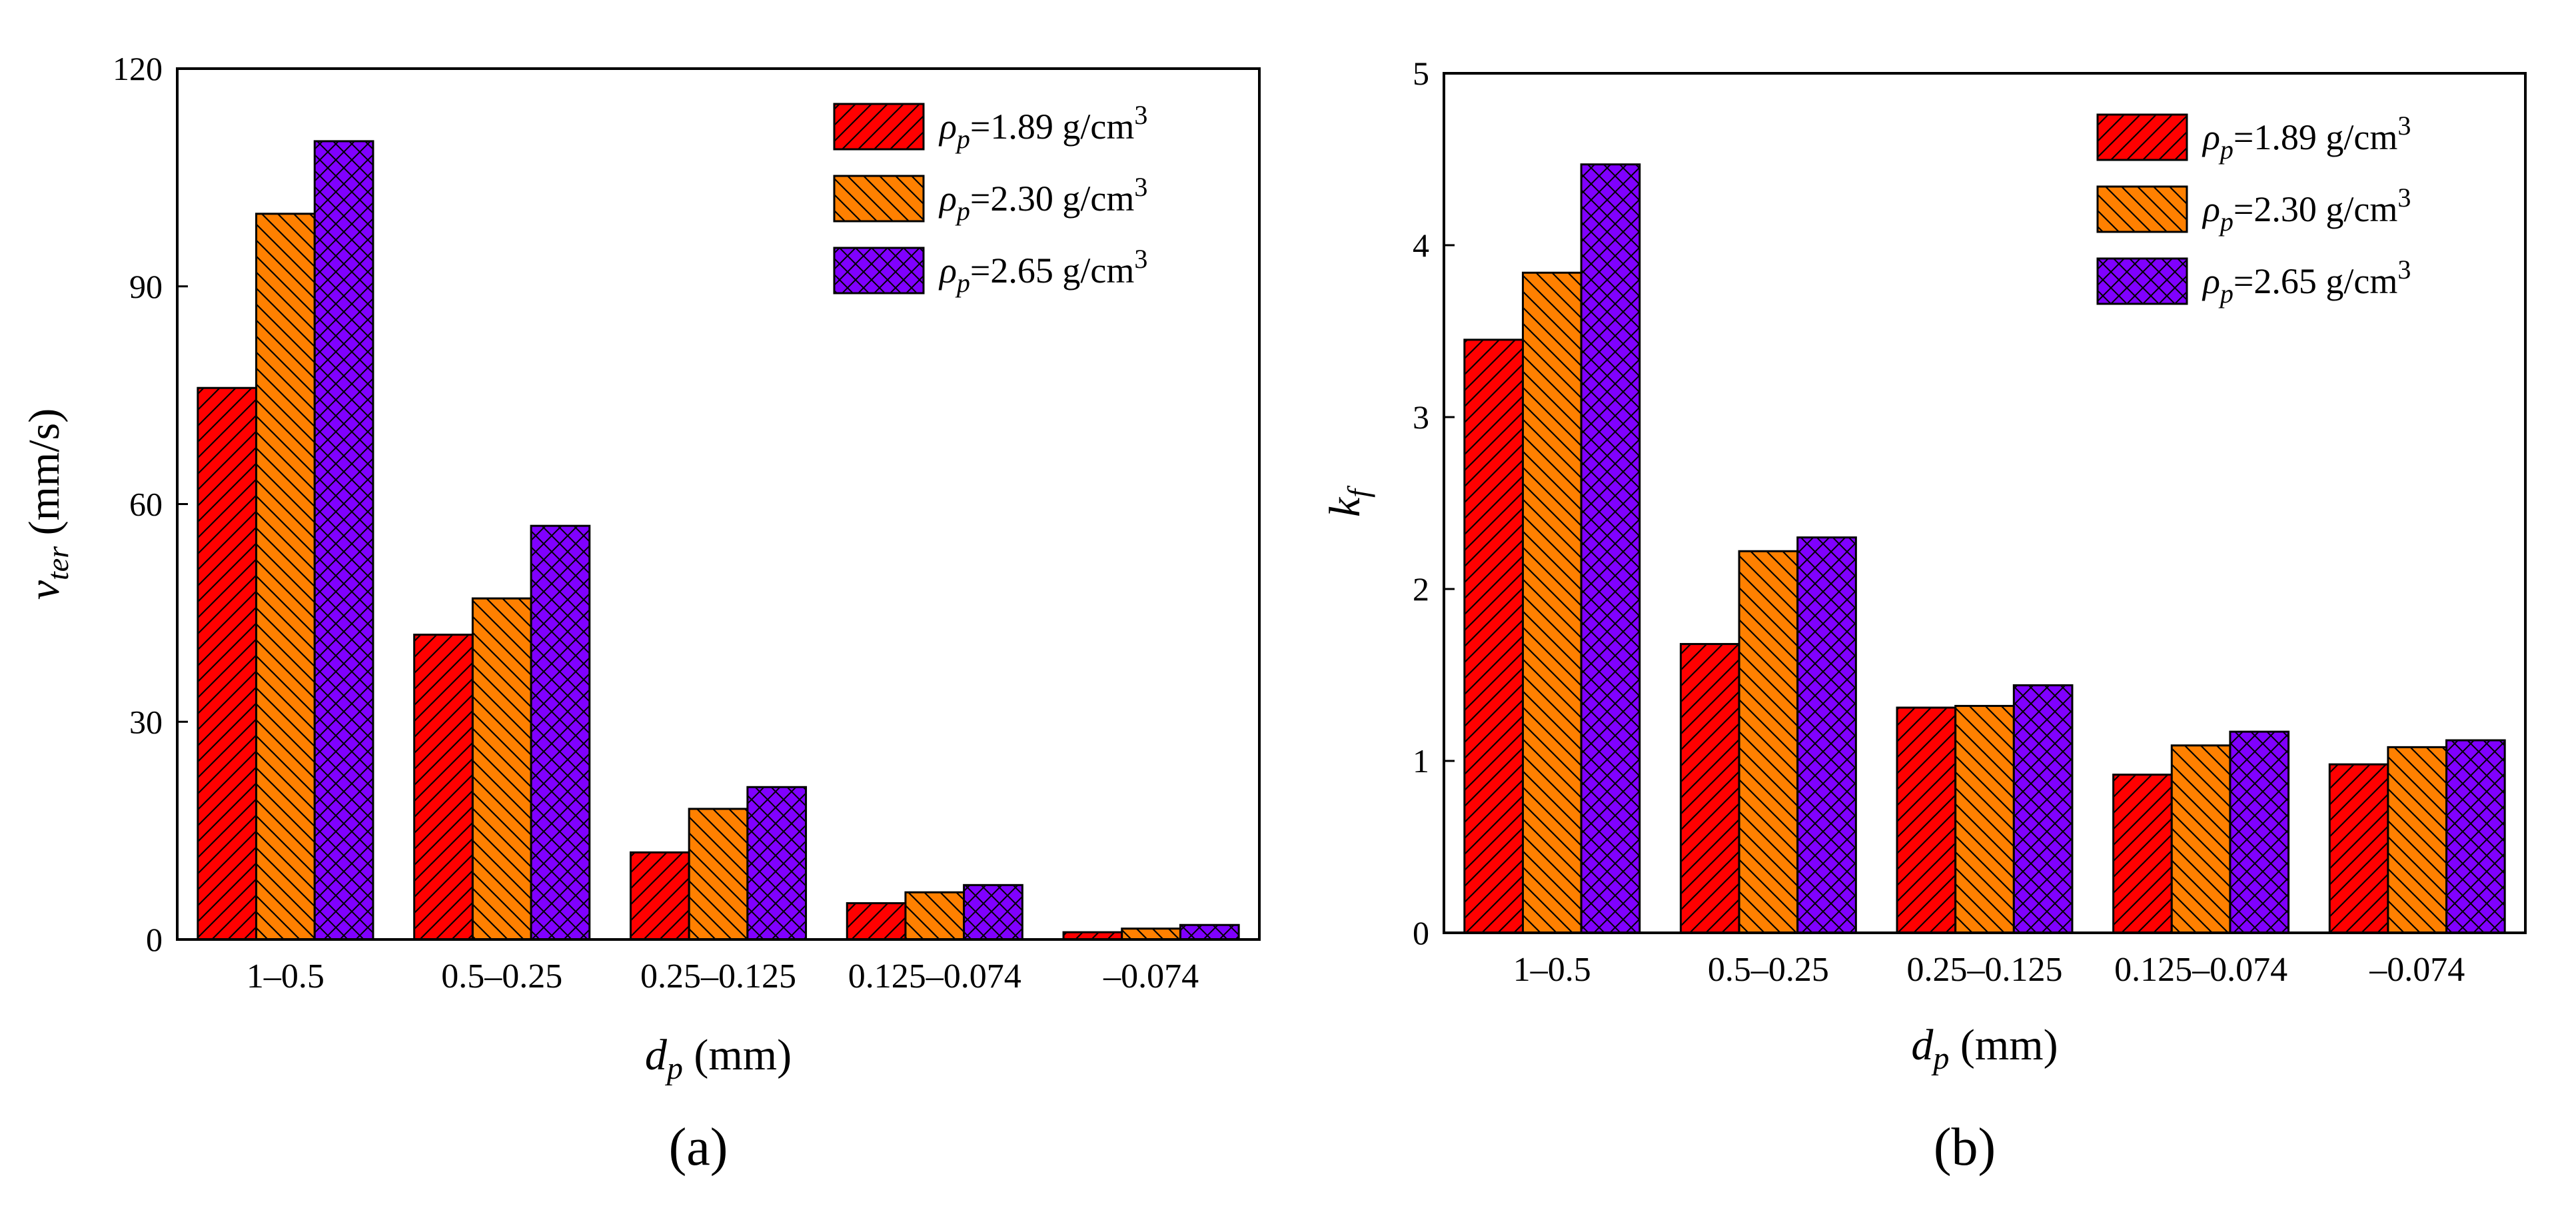 The width and height of the screenshot is (2576, 1214). What do you see at coordinates (44, 477) in the screenshot?
I see `y-axis-unit: (mm/s)` at bounding box center [44, 477].